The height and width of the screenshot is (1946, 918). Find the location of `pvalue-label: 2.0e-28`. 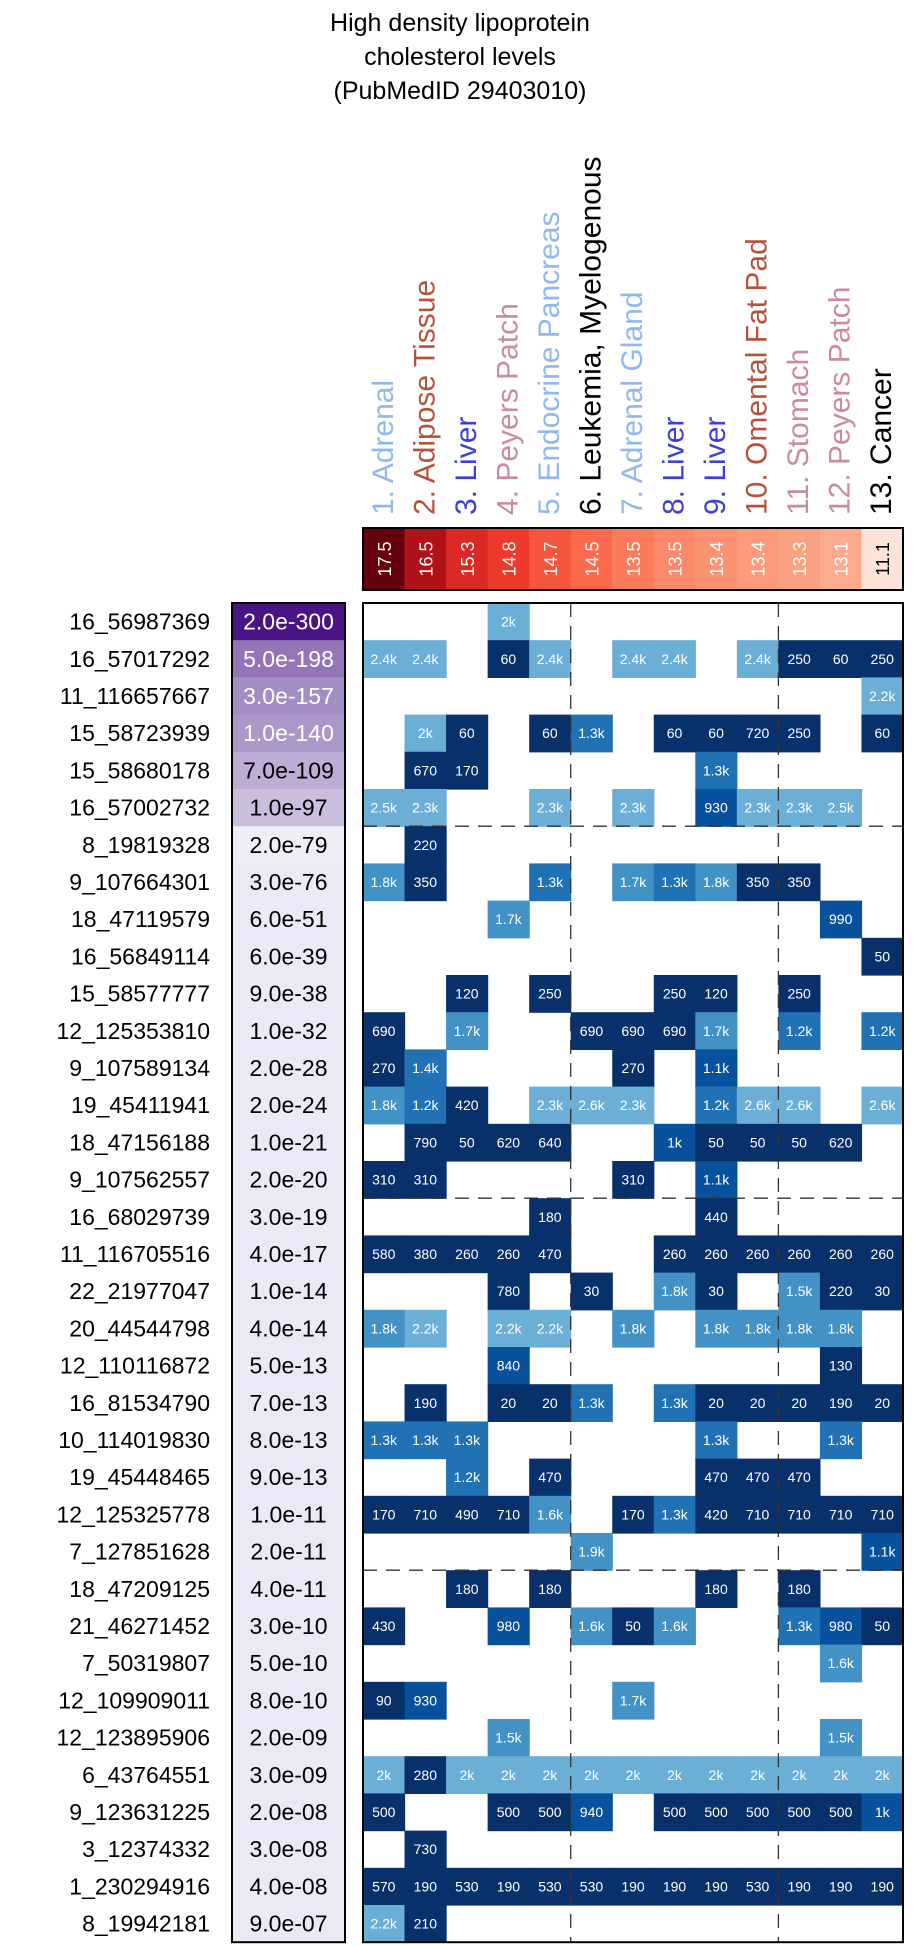

pvalue-label: 2.0e-28 is located at coordinates (288, 1068).